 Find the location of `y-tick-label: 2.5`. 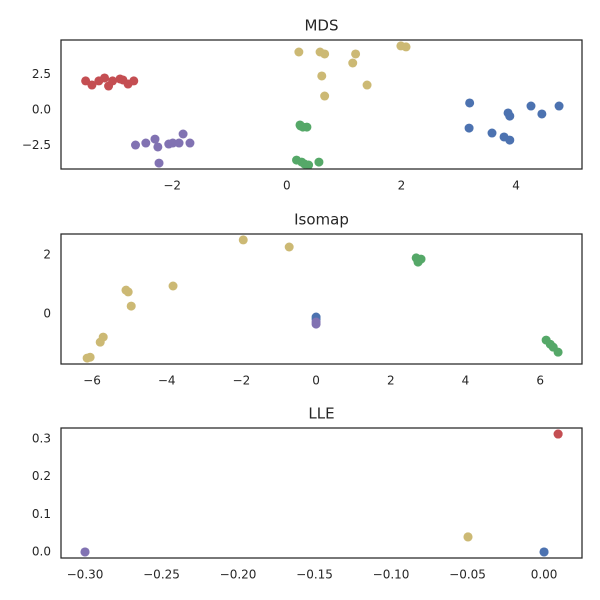

y-tick-label: 2.5 is located at coordinates (41, 74).